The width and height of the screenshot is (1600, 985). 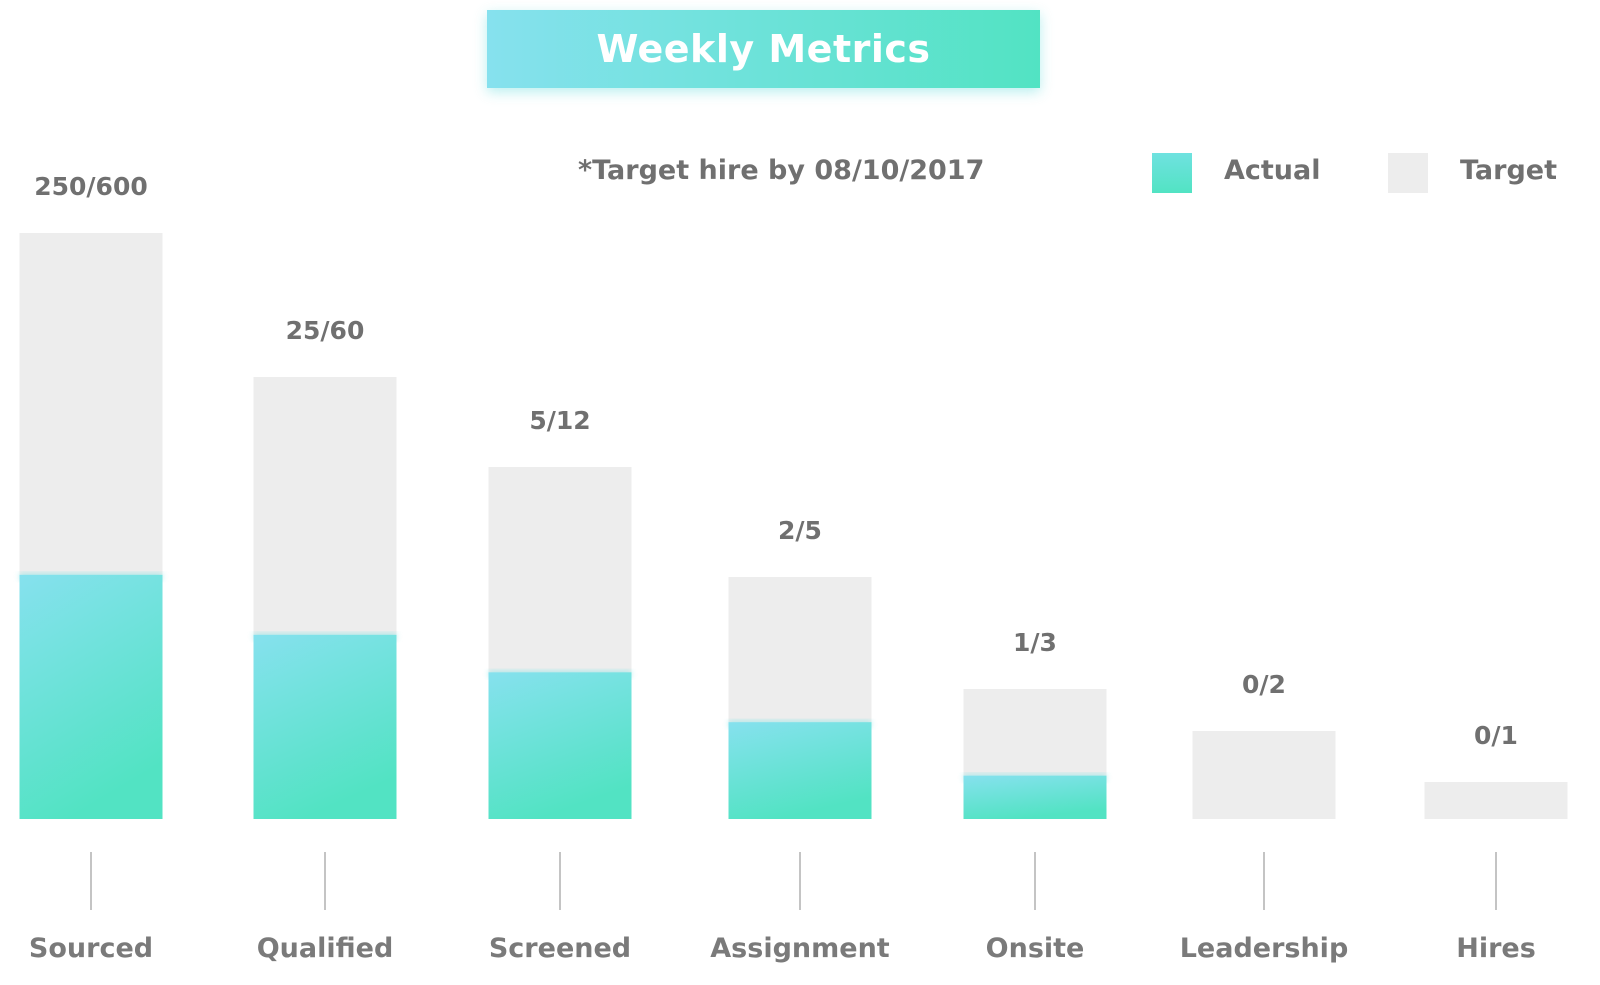 I want to click on legend-swatch-actual, so click(x=1172, y=173).